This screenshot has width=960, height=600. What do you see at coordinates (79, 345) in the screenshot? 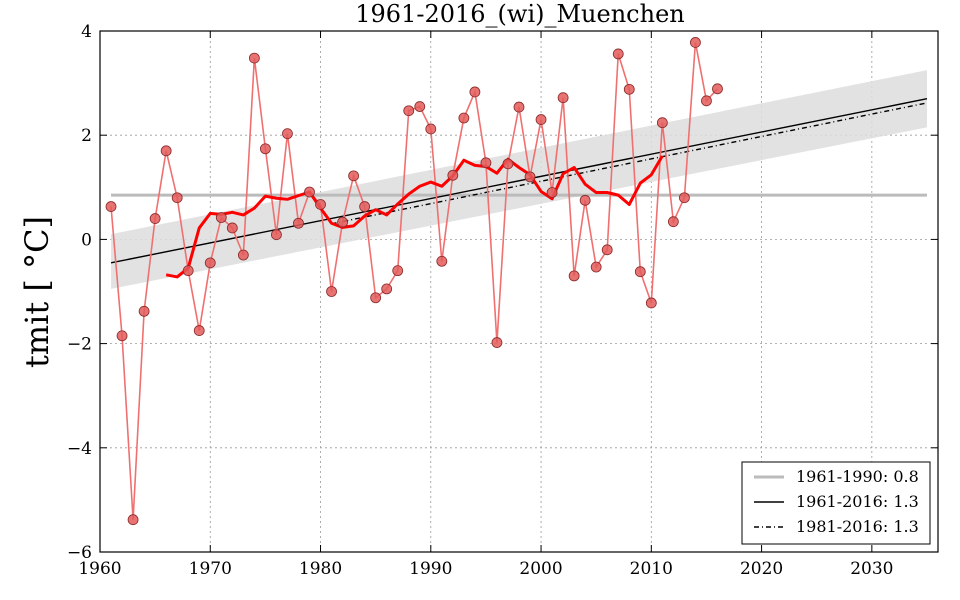
I see `y-tick-label: −2` at bounding box center [79, 345].